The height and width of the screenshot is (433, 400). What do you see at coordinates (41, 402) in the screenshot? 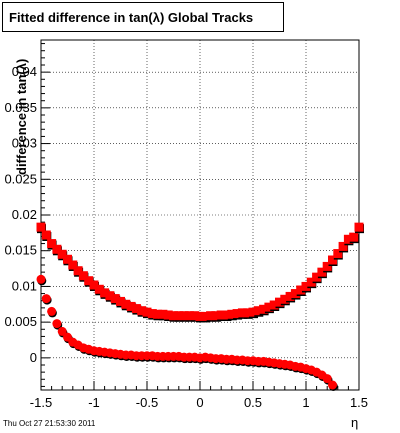
I see `x-tick-label: -1.5` at bounding box center [41, 402].